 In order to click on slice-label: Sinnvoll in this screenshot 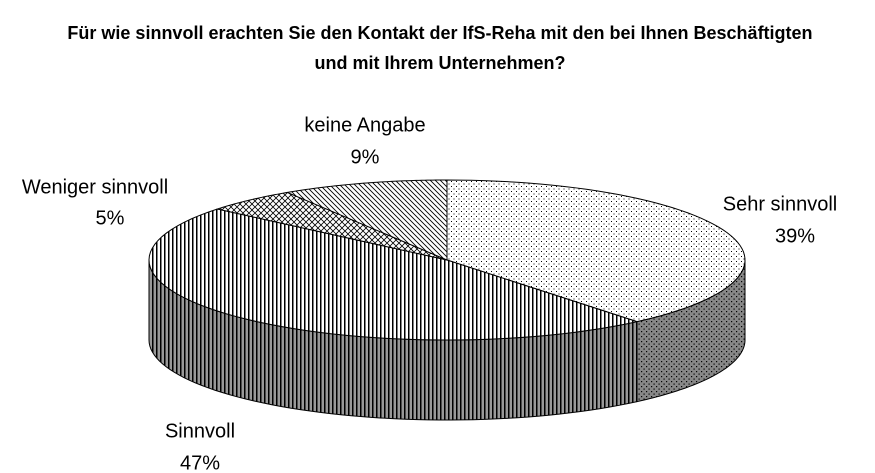, I will do `click(200, 431)`.